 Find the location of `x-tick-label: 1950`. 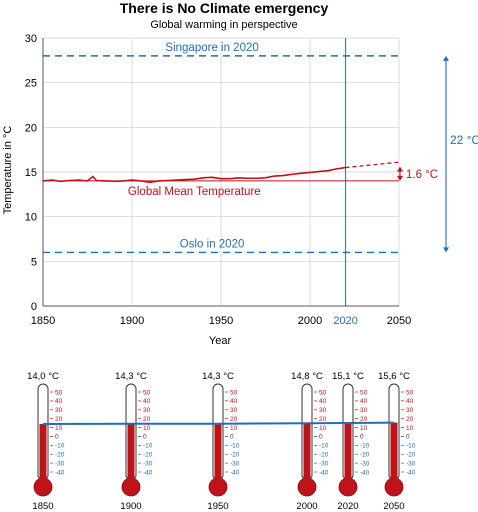

x-tick-label: 1950 is located at coordinates (221, 321).